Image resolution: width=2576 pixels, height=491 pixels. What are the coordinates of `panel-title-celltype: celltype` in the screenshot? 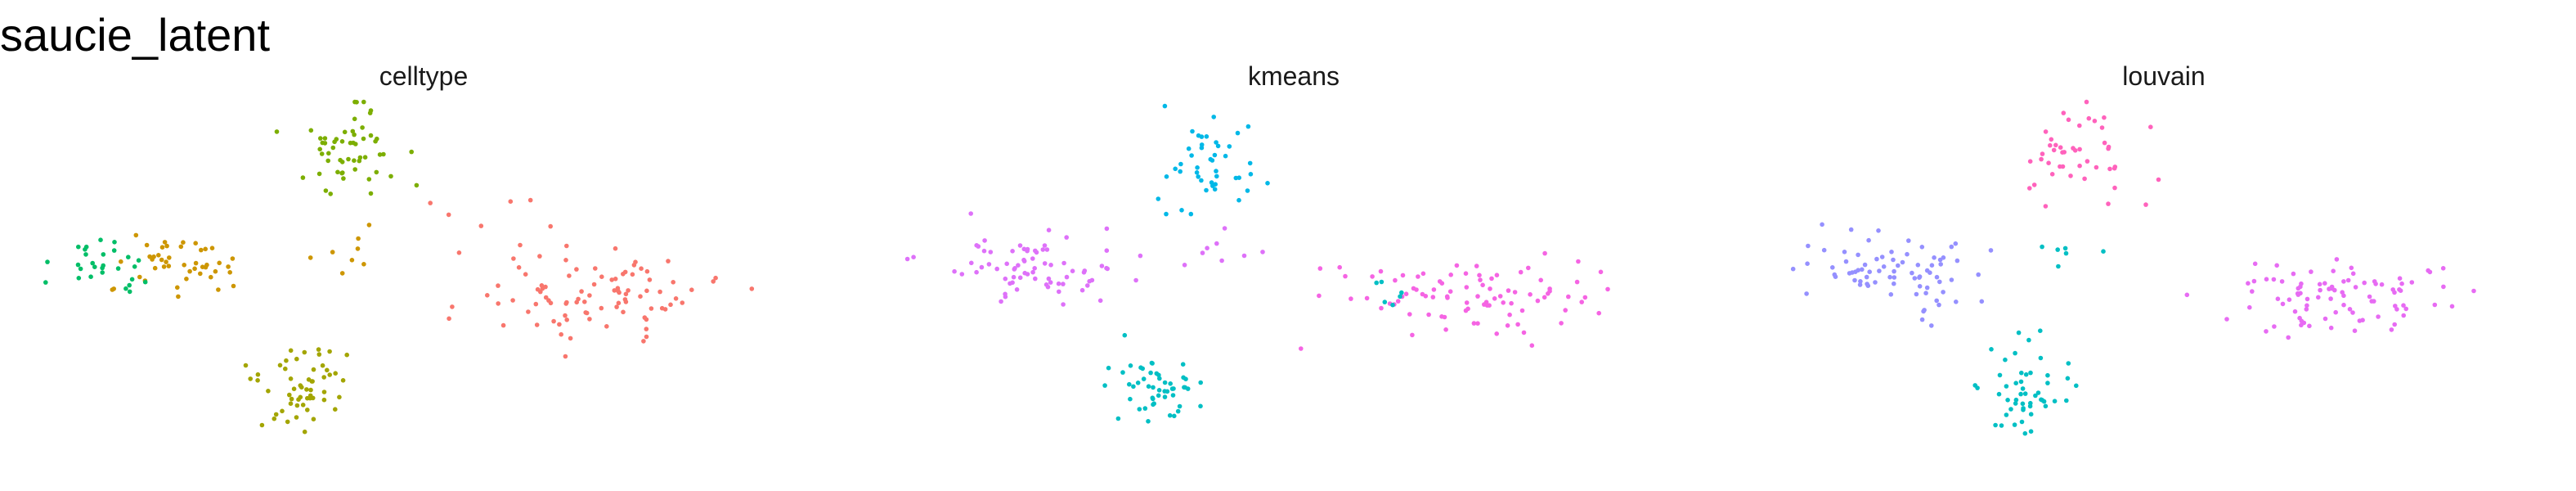 It's located at (424, 76).